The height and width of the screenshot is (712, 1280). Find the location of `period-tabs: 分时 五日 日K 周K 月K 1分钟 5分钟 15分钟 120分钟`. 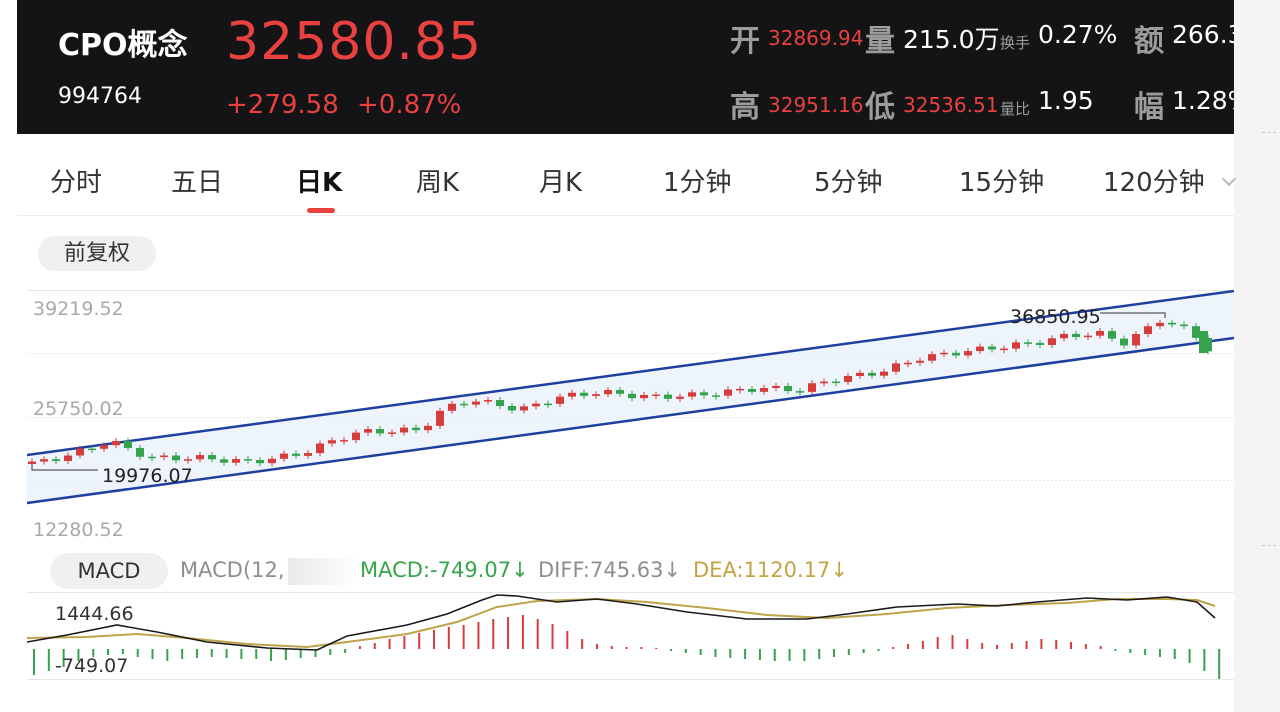

period-tabs: 分时 五日 日K 周K 月K 1分钟 5分钟 15分钟 120分钟 is located at coordinates (627, 175).